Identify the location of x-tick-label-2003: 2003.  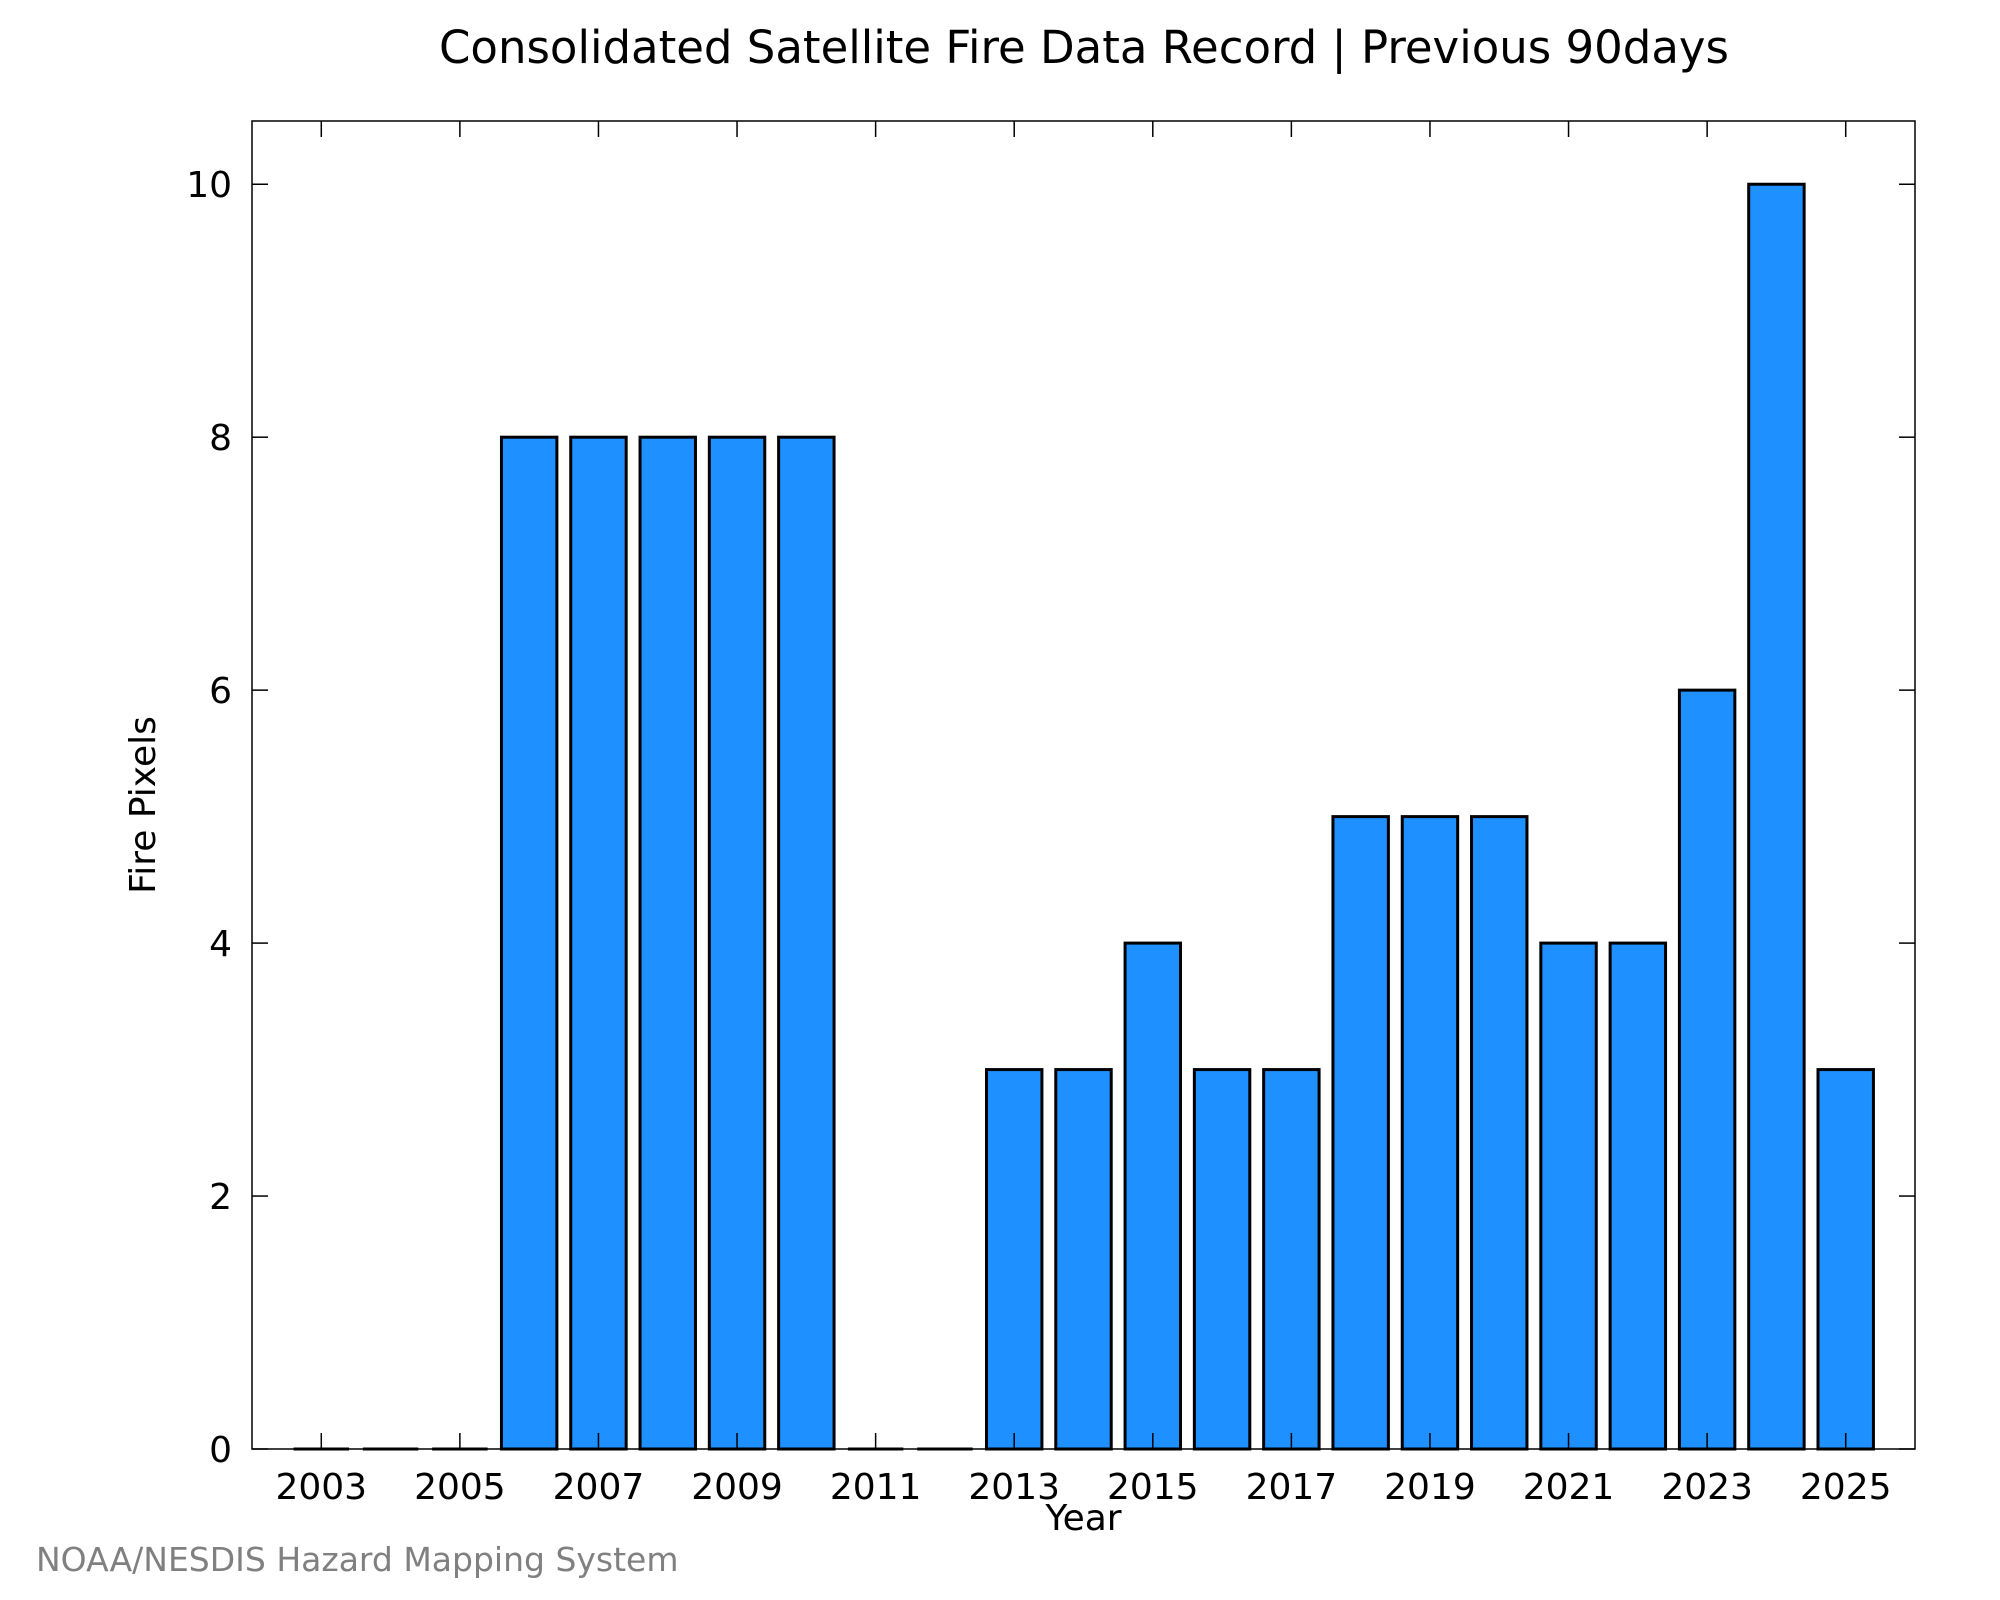
(321, 1487).